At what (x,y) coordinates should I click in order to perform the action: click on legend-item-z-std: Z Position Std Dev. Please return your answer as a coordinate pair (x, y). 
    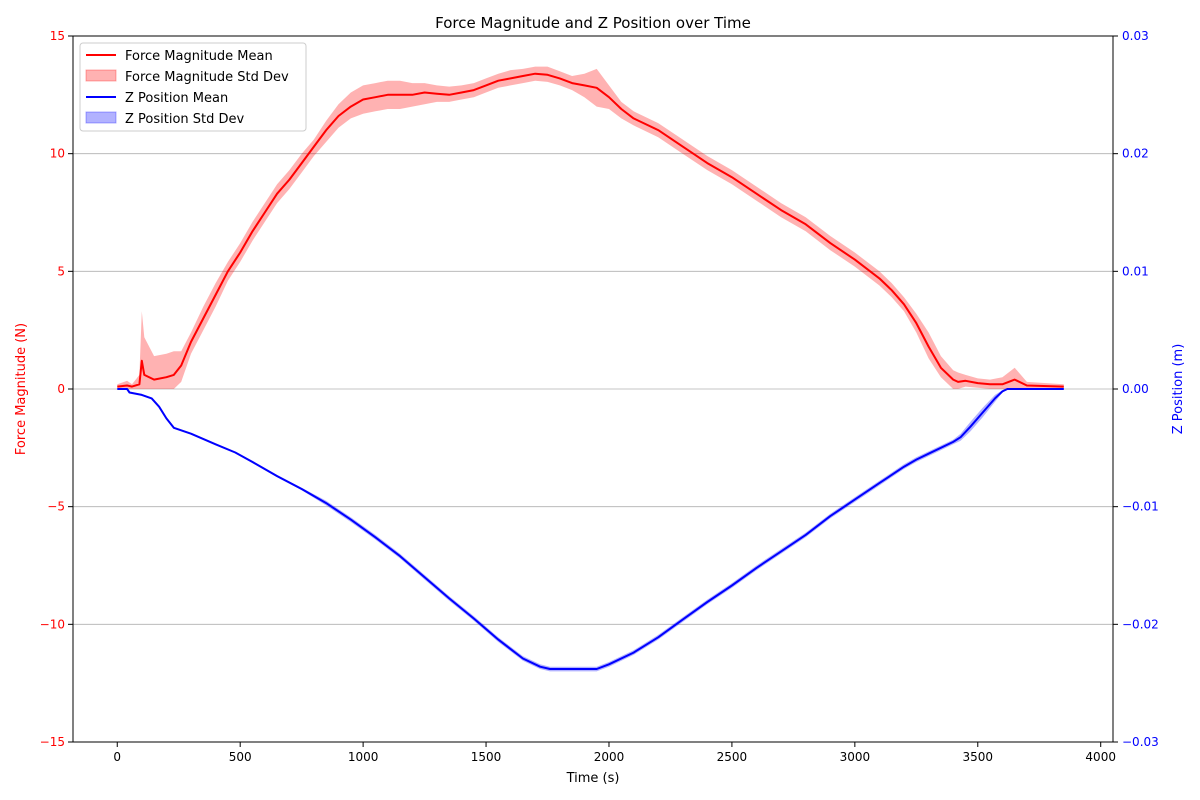
    Looking at the image, I should click on (165, 119).